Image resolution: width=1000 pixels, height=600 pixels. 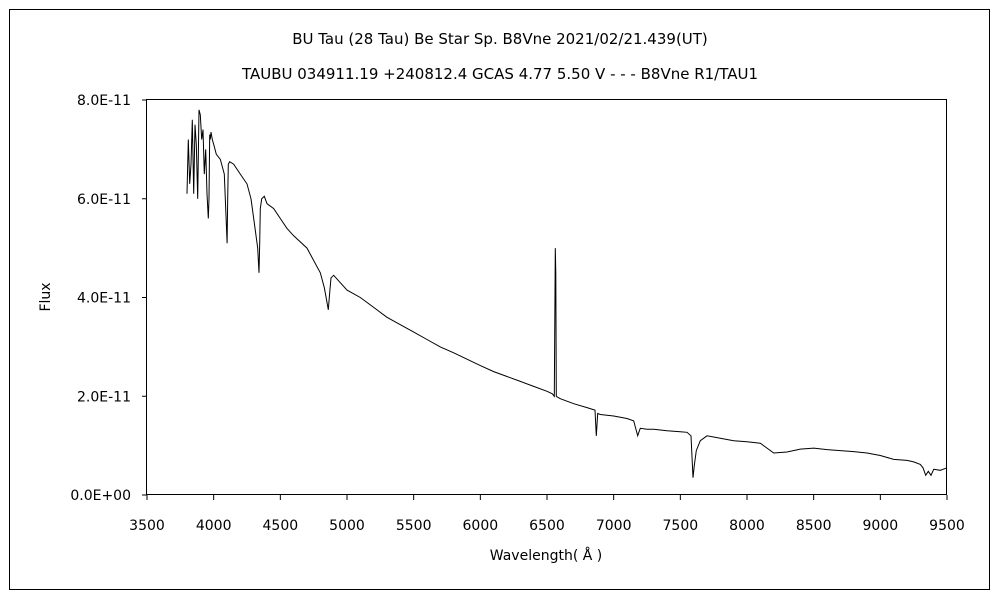 I want to click on x-tick-label: 7500, so click(x=681, y=526).